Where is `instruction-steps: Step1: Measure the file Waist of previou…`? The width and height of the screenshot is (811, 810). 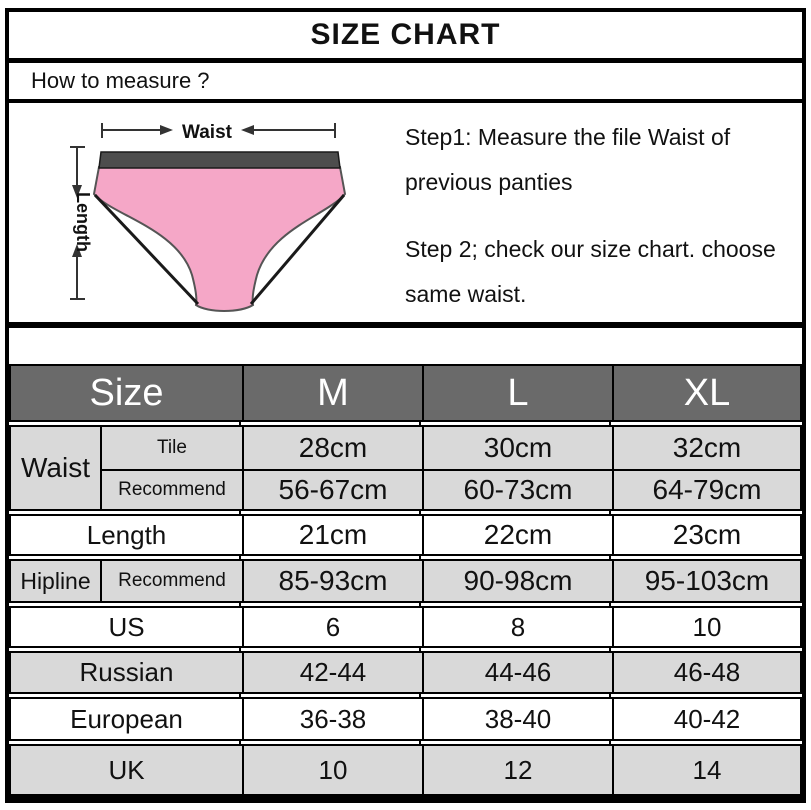
instruction-steps: Step1: Measure the file Waist of previou… is located at coordinates (591, 212).